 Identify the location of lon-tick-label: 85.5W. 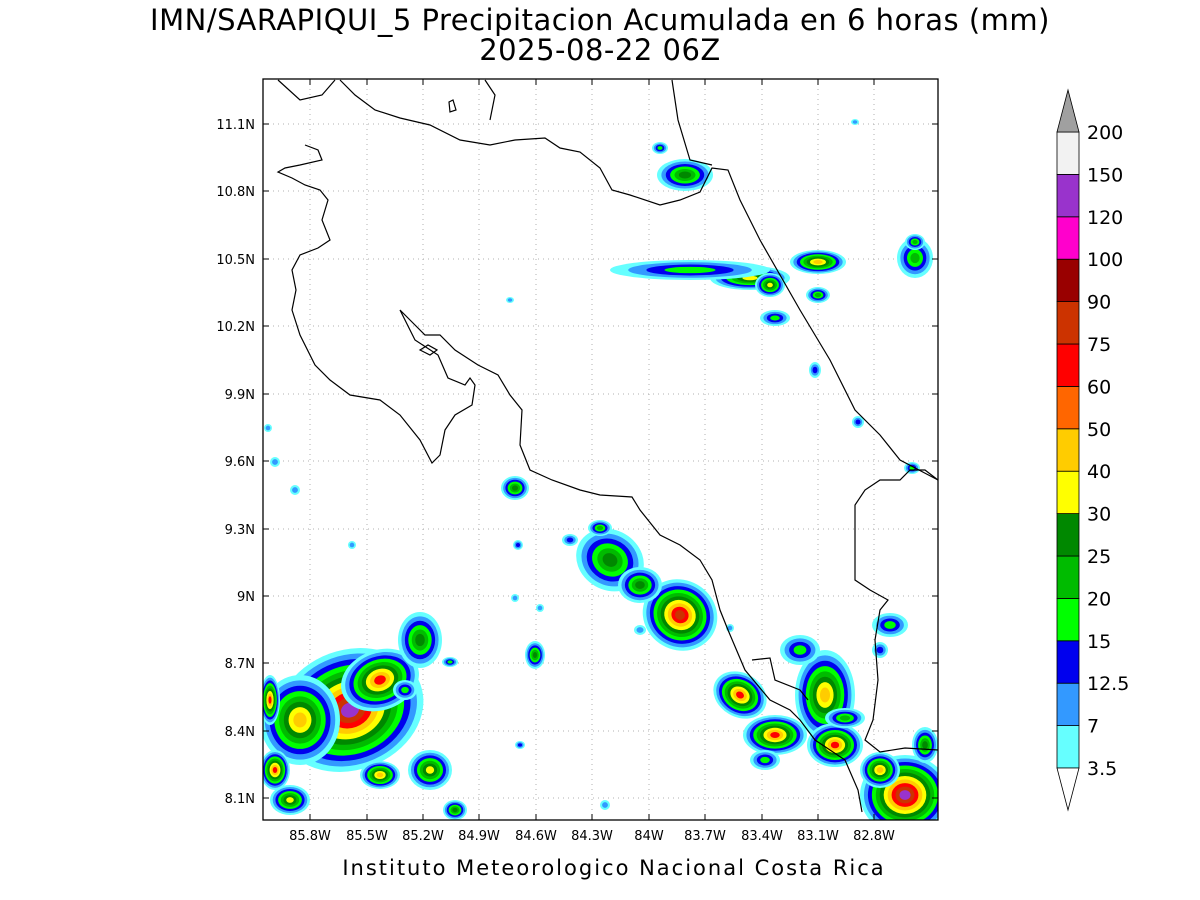
(367, 836).